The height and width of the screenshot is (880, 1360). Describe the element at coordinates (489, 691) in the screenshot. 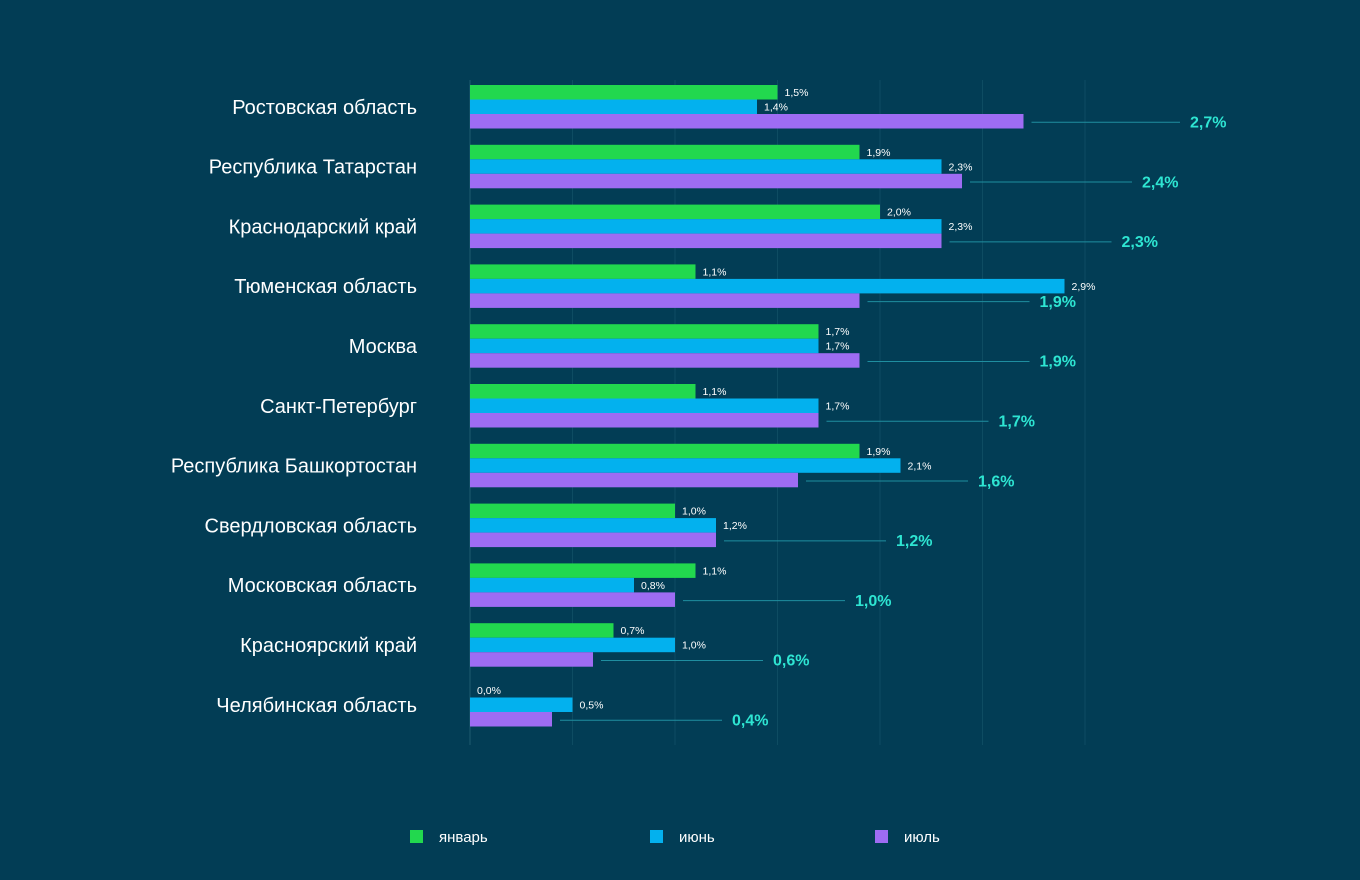

I see `data-label: 0,0%` at that location.